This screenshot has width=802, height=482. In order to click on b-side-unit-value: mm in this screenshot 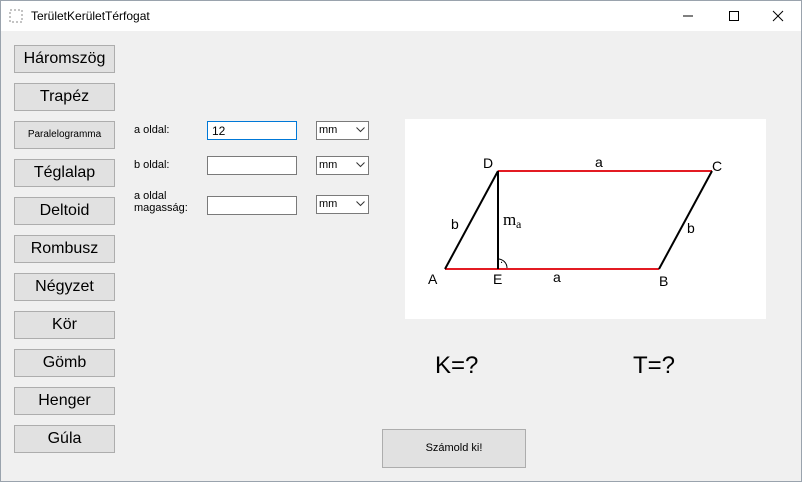, I will do `click(328, 165)`.